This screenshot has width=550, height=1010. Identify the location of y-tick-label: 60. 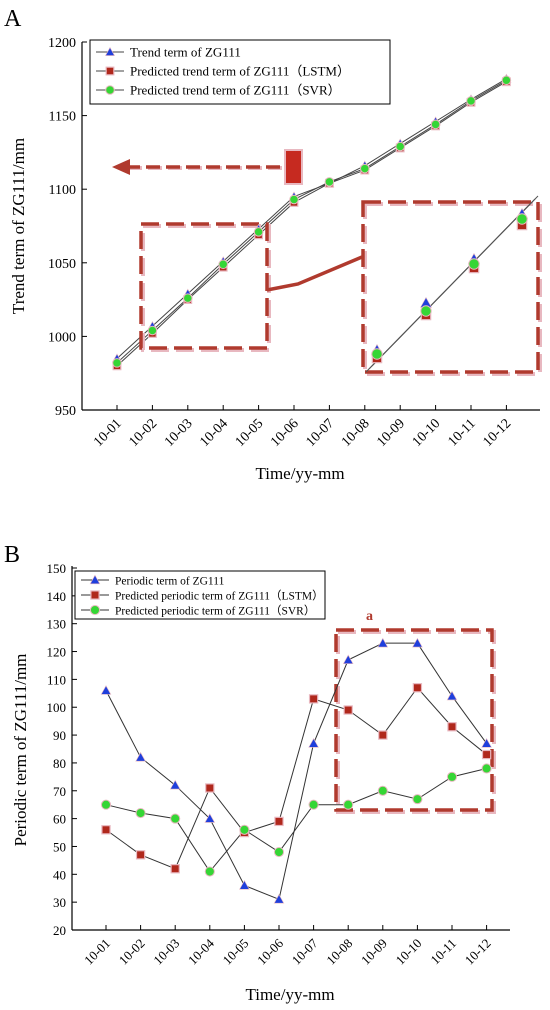
(59, 819).